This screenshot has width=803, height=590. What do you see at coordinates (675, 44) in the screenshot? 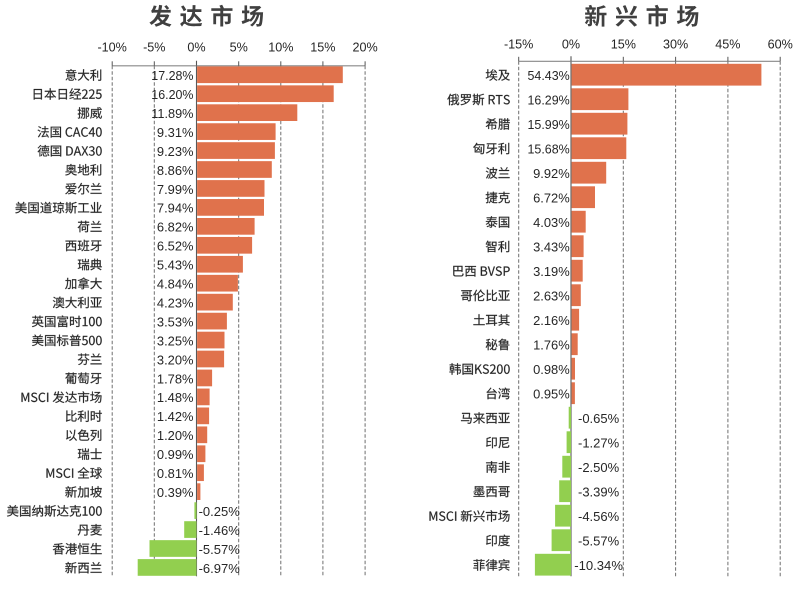
I see `svg-text: 30%` at bounding box center [675, 44].